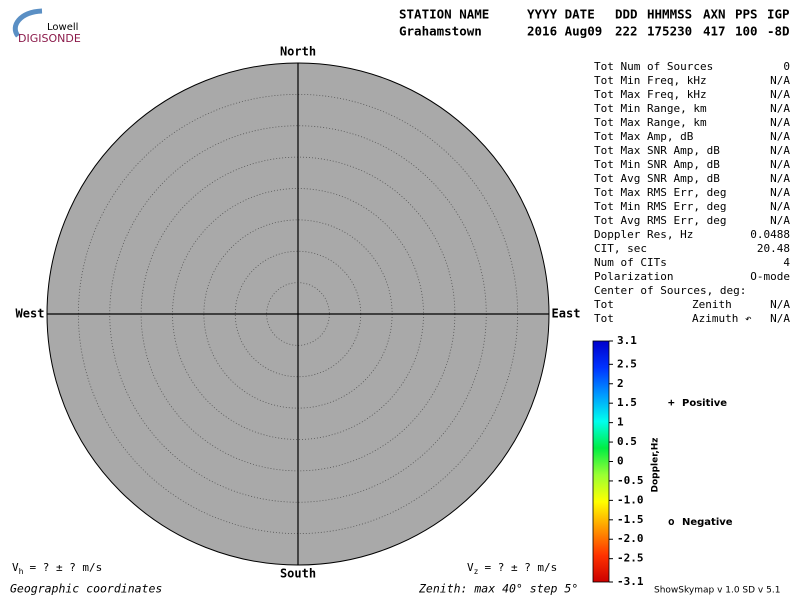 This screenshot has height=600, width=800. I want to click on stat-label: Center of Sources, deg:, so click(670, 290).